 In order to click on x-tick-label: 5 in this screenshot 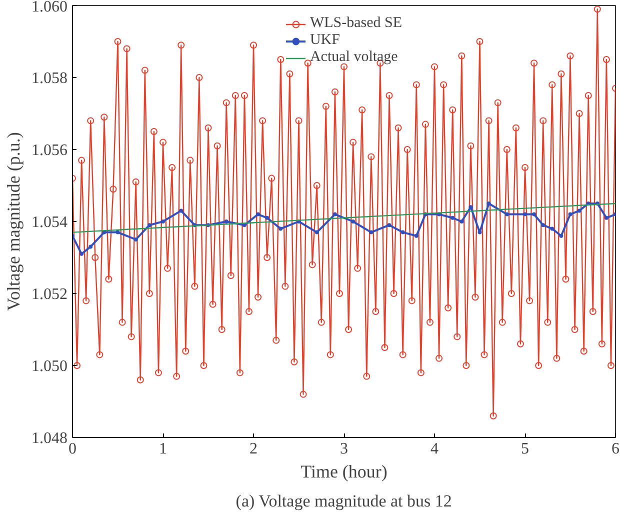, I will do `click(525, 449)`.